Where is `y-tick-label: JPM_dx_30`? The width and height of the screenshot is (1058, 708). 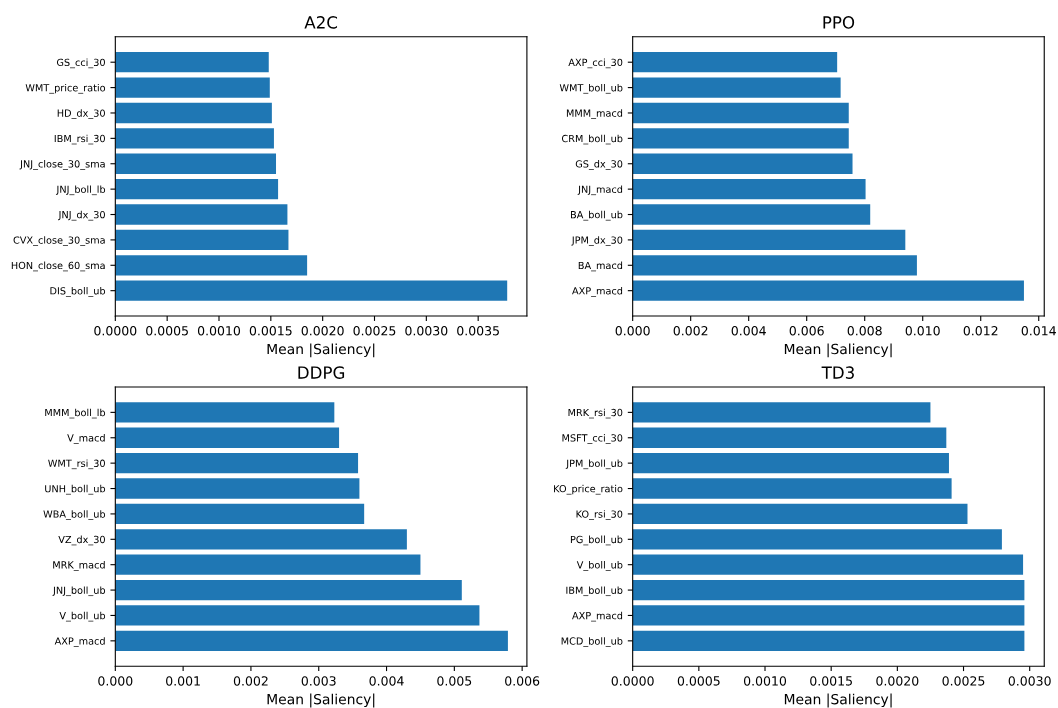
y-tick-label: JPM_dx_30 is located at coordinates (597, 241).